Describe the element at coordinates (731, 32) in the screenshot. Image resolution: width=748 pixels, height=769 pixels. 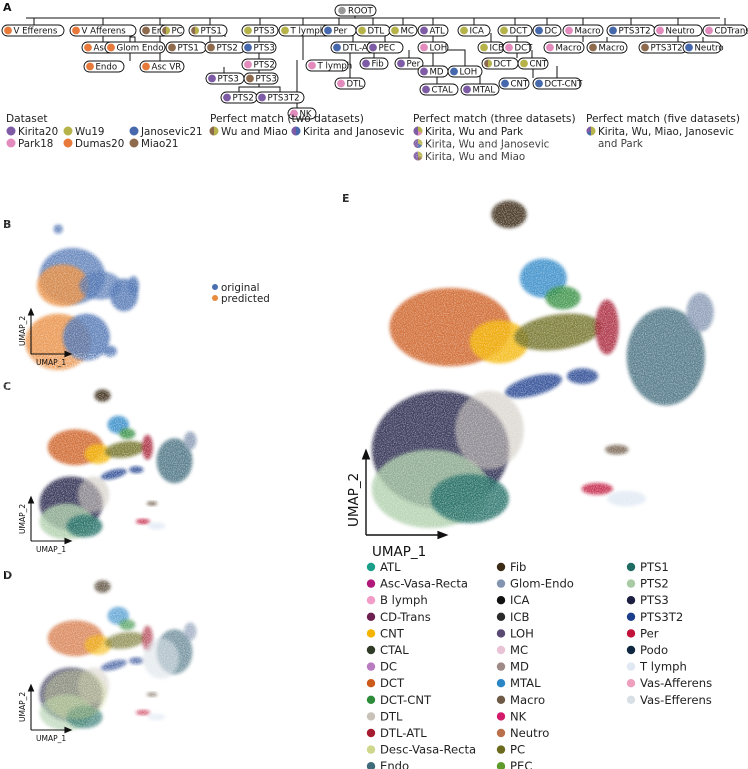
I see `tree-node-label: CDTrans` at that location.